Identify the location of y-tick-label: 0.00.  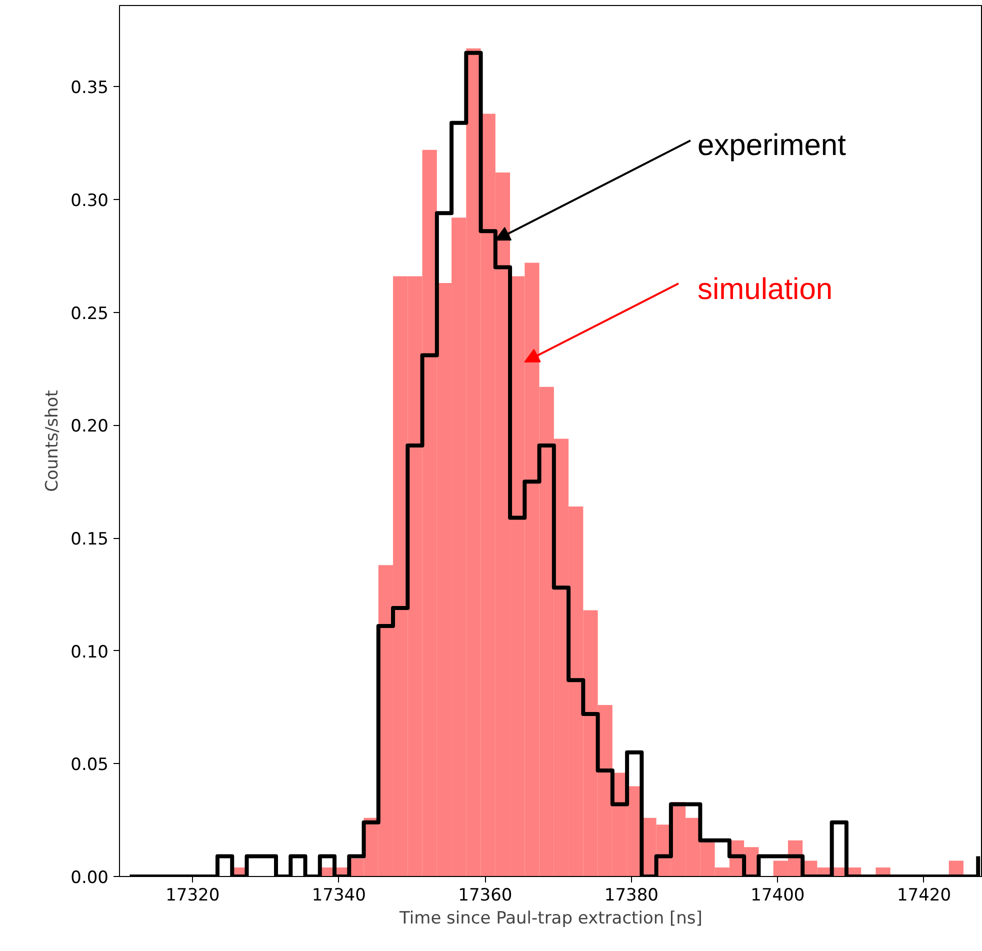
(89, 878).